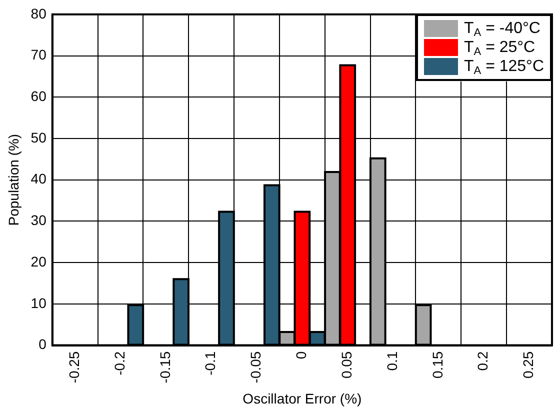 The image size is (554, 412). What do you see at coordinates (42, 344) in the screenshot?
I see `y-tick-label: 0` at bounding box center [42, 344].